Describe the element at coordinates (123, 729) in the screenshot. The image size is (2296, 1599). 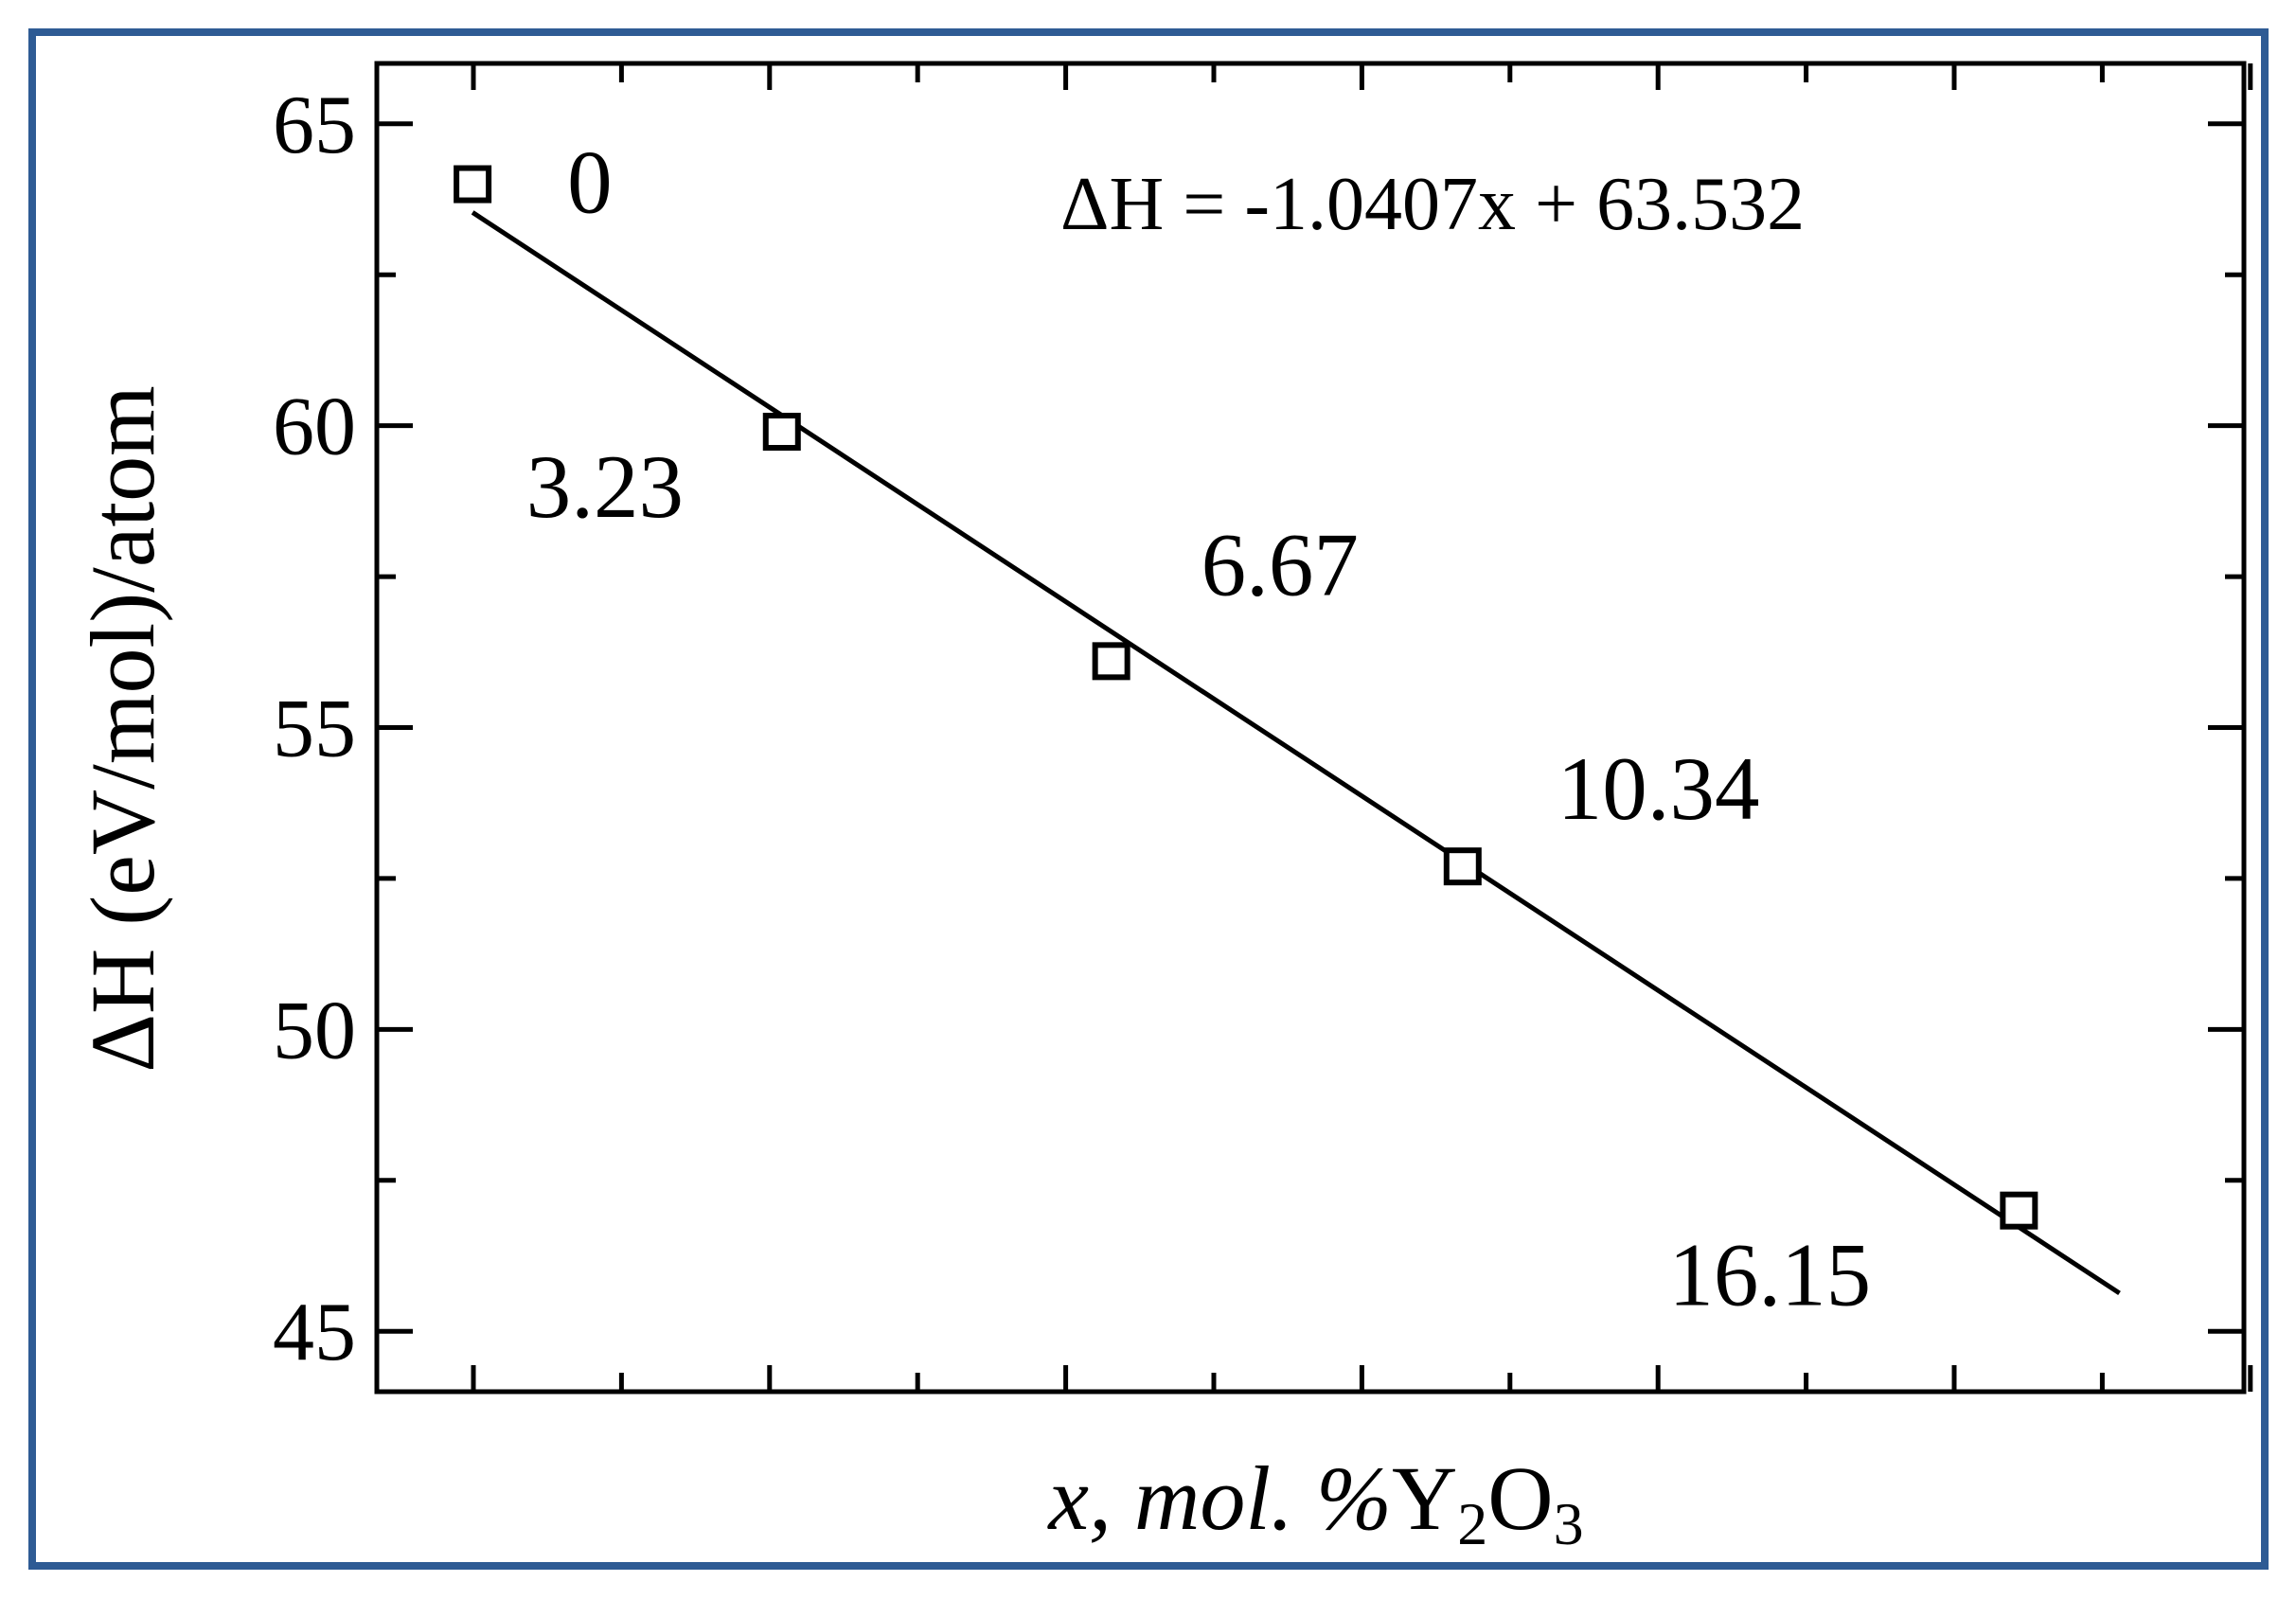
I see `y-axis-label: ΔH (eV/mol)/atom` at that location.